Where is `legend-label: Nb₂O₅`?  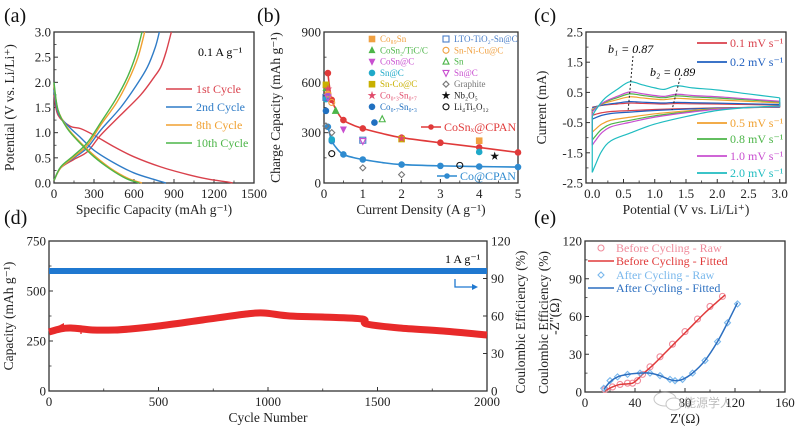
legend-label: Nb₂O₅ is located at coordinates (466, 96).